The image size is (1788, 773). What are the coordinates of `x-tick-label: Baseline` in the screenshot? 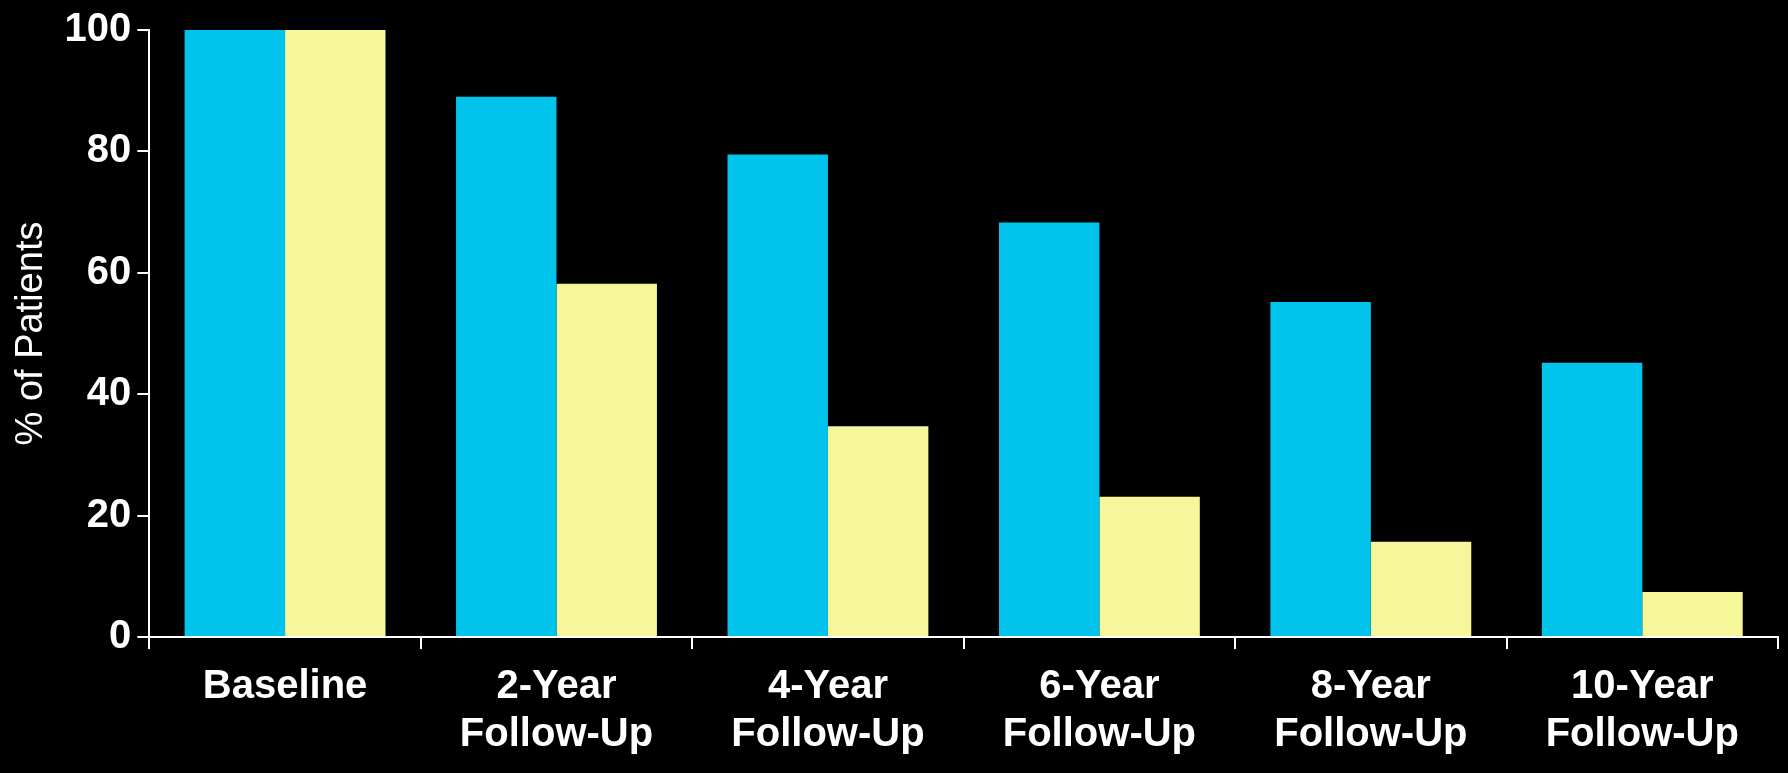 It's located at (285, 684).